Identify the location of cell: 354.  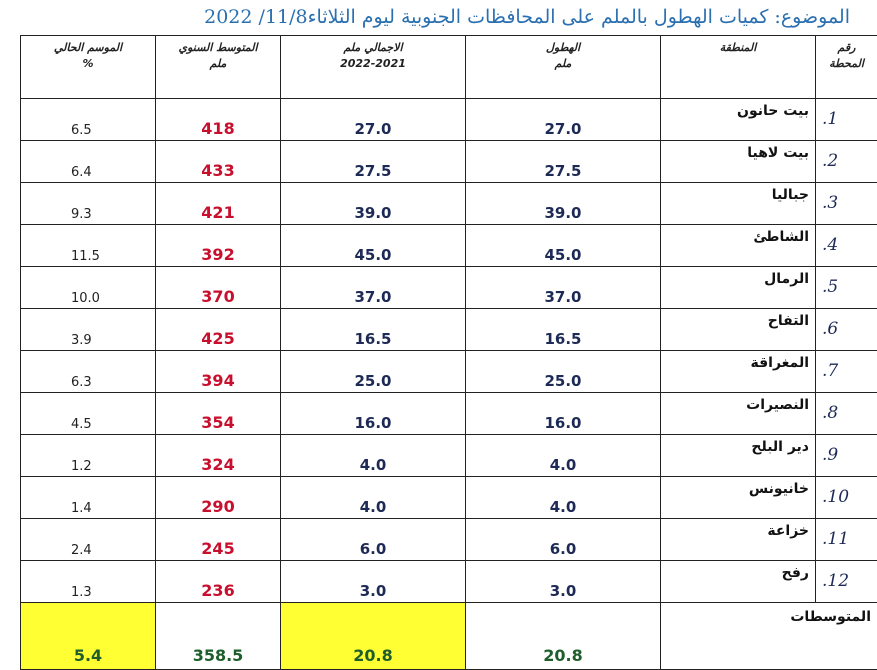
(218, 414).